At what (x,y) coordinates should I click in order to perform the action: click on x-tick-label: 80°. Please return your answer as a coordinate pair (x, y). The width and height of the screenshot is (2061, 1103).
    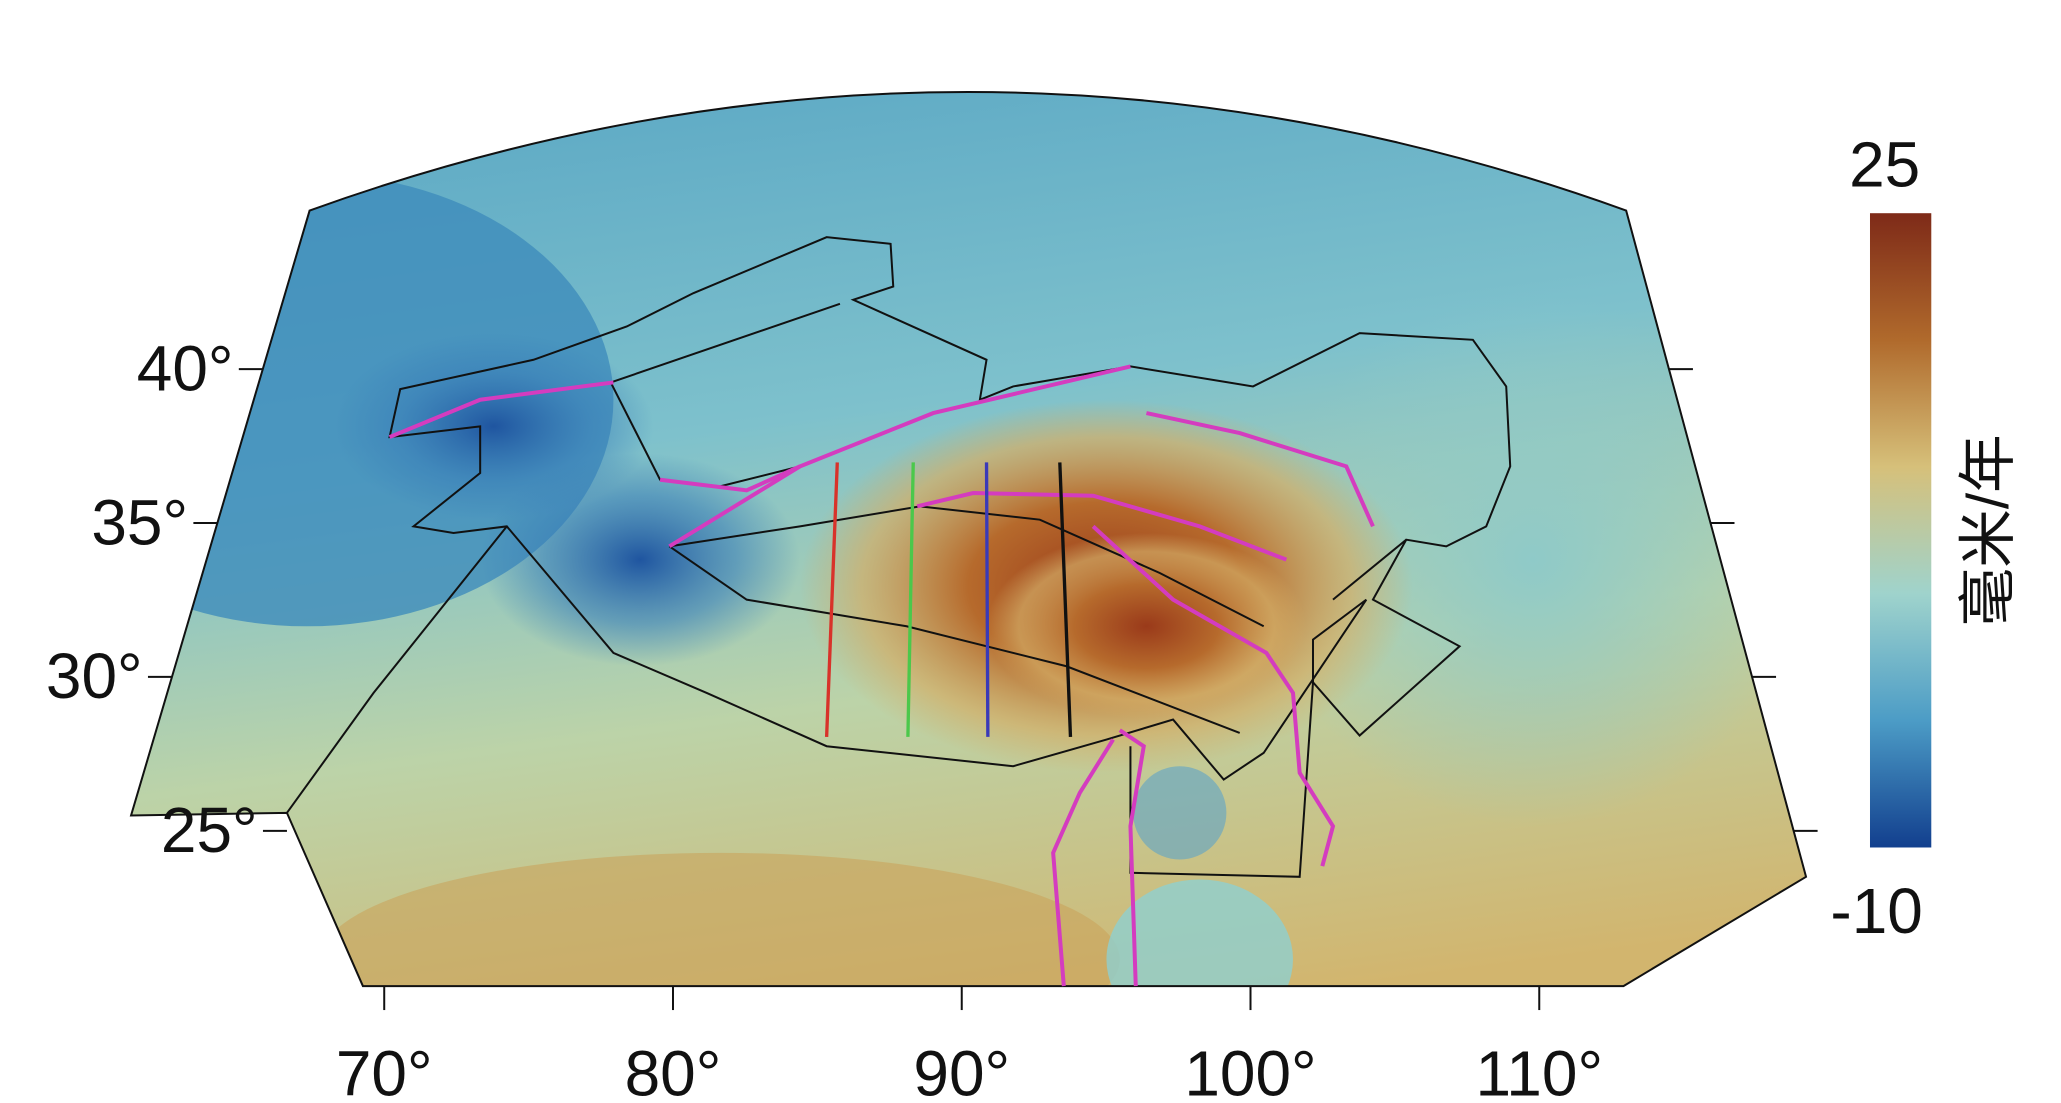
    Looking at the image, I should click on (673, 1067).